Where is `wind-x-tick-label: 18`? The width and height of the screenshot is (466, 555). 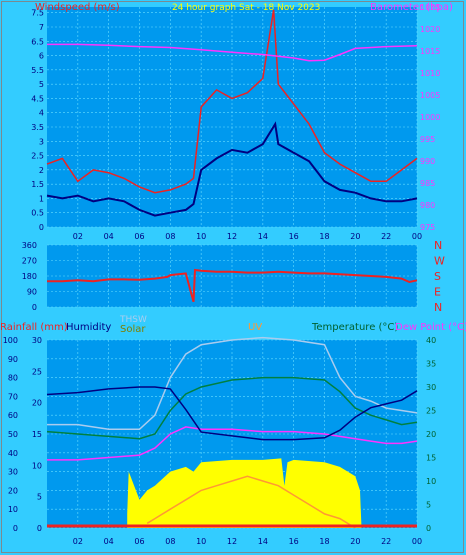 wind-x-tick-label: 18 is located at coordinates (324, 236).